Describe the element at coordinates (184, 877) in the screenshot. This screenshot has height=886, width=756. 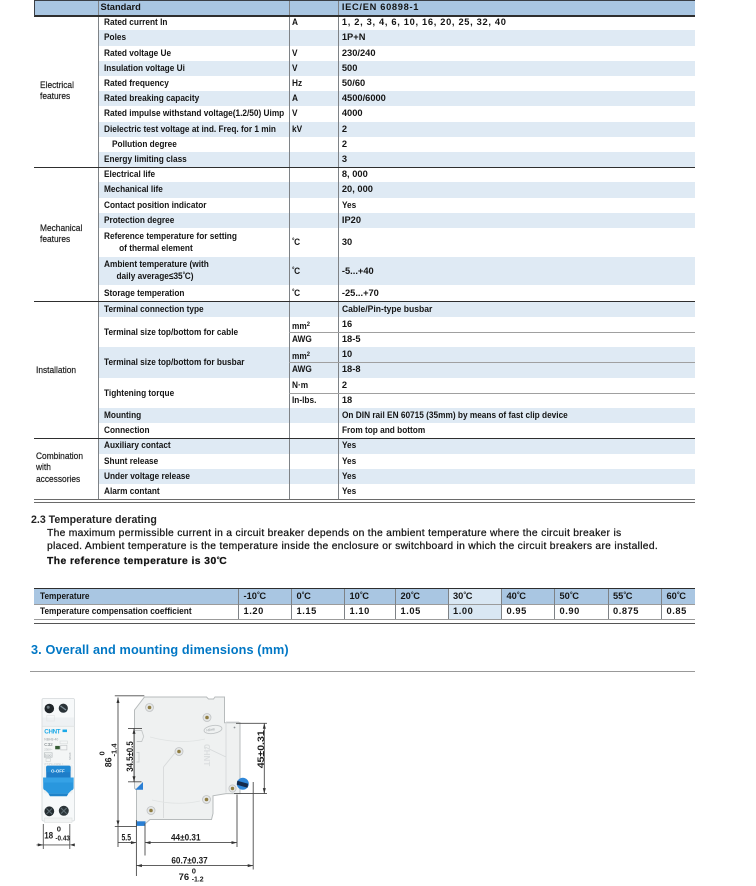
I see `svg-text: 76` at that location.